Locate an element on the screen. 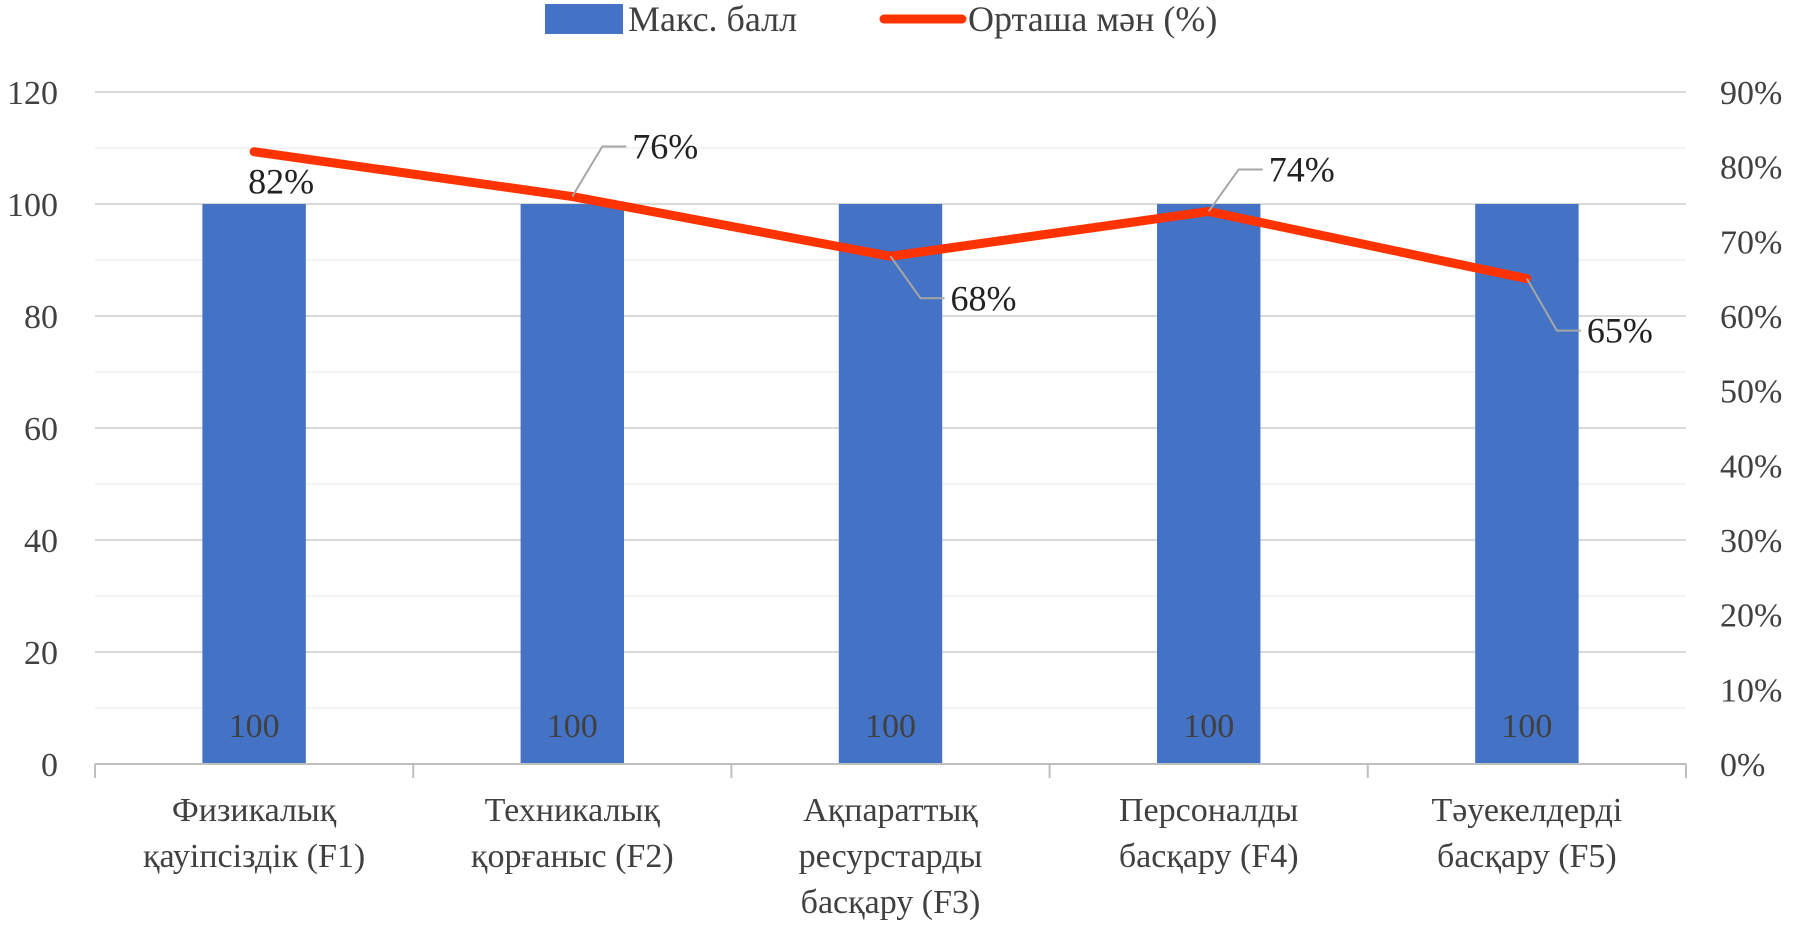  line-data-label: 74% is located at coordinates (1302, 169).